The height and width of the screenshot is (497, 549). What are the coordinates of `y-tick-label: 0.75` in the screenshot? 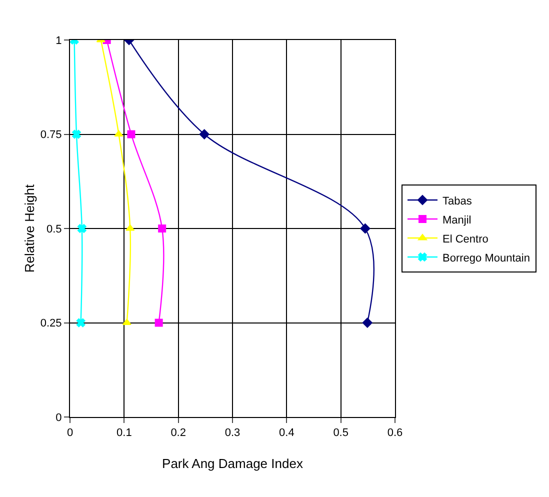 It's located at (51, 135).